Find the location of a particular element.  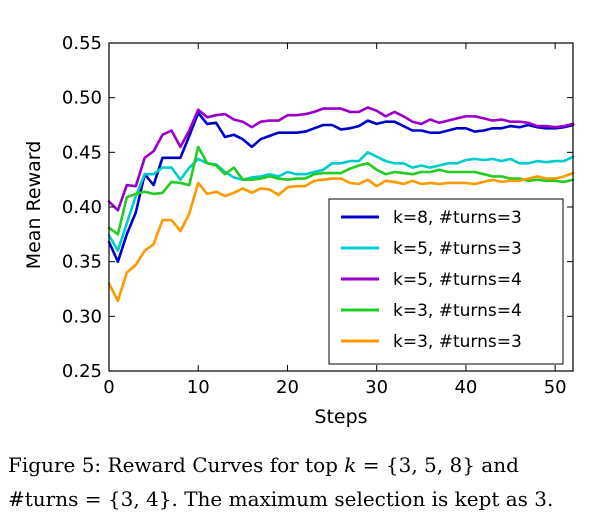

legend-label-4: k=3, #turns=4 is located at coordinates (457, 311).